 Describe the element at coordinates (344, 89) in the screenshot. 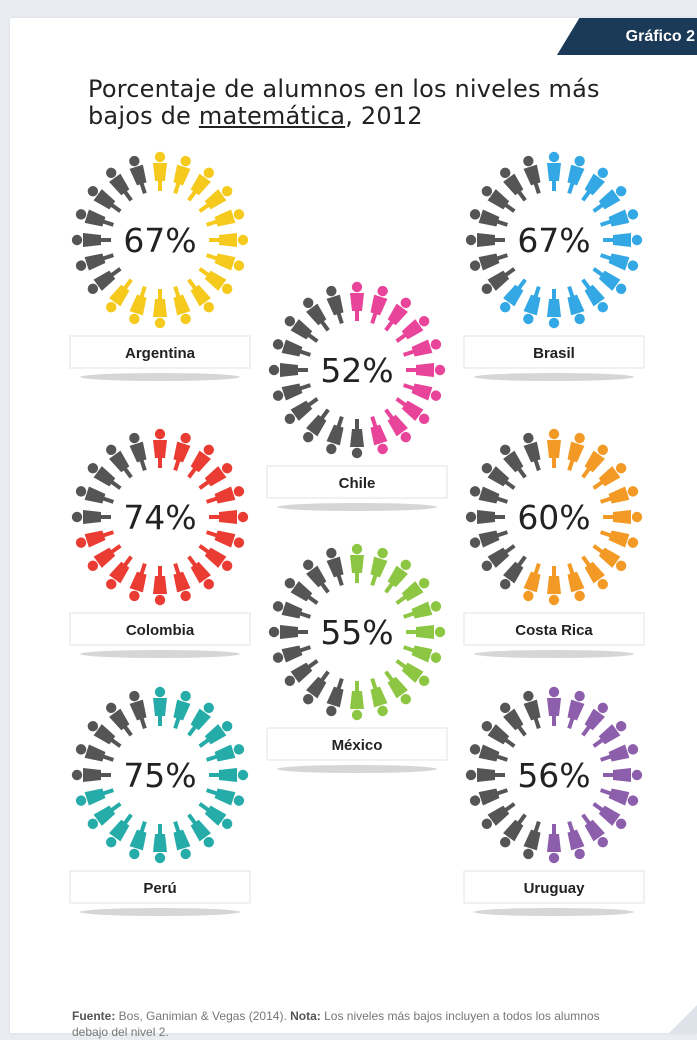

I see `title-line-1: Porcentaje de alumnos en los niveles más` at that location.